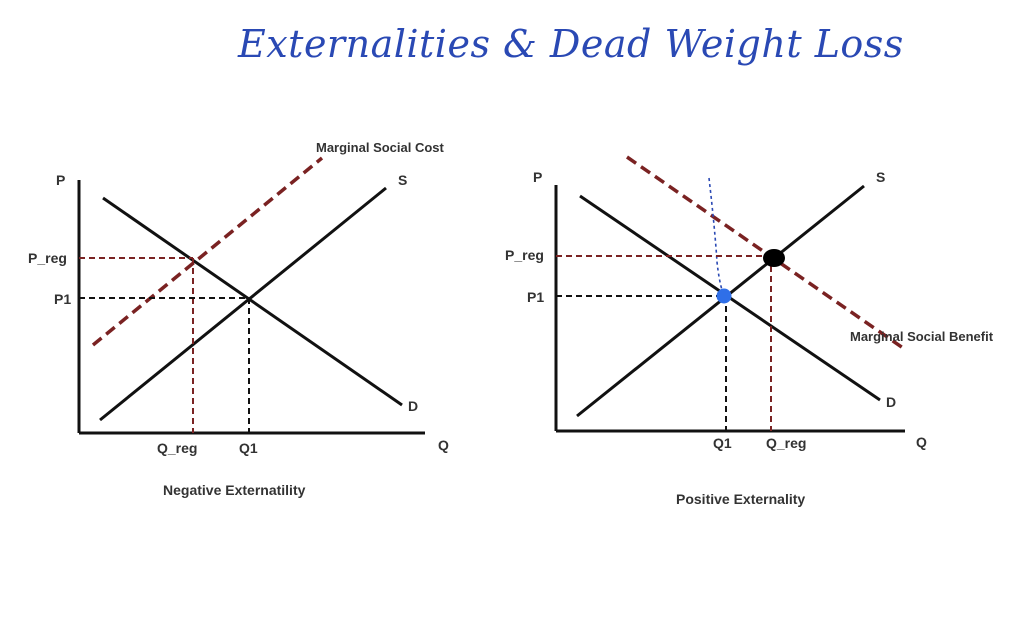  What do you see at coordinates (722, 443) in the screenshot?
I see `pos-q1-label: Q1` at bounding box center [722, 443].